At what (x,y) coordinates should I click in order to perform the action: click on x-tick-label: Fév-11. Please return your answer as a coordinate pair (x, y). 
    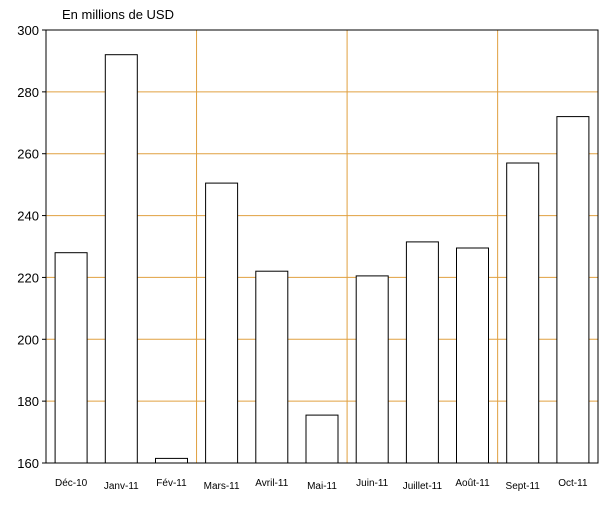
    Looking at the image, I should click on (171, 483).